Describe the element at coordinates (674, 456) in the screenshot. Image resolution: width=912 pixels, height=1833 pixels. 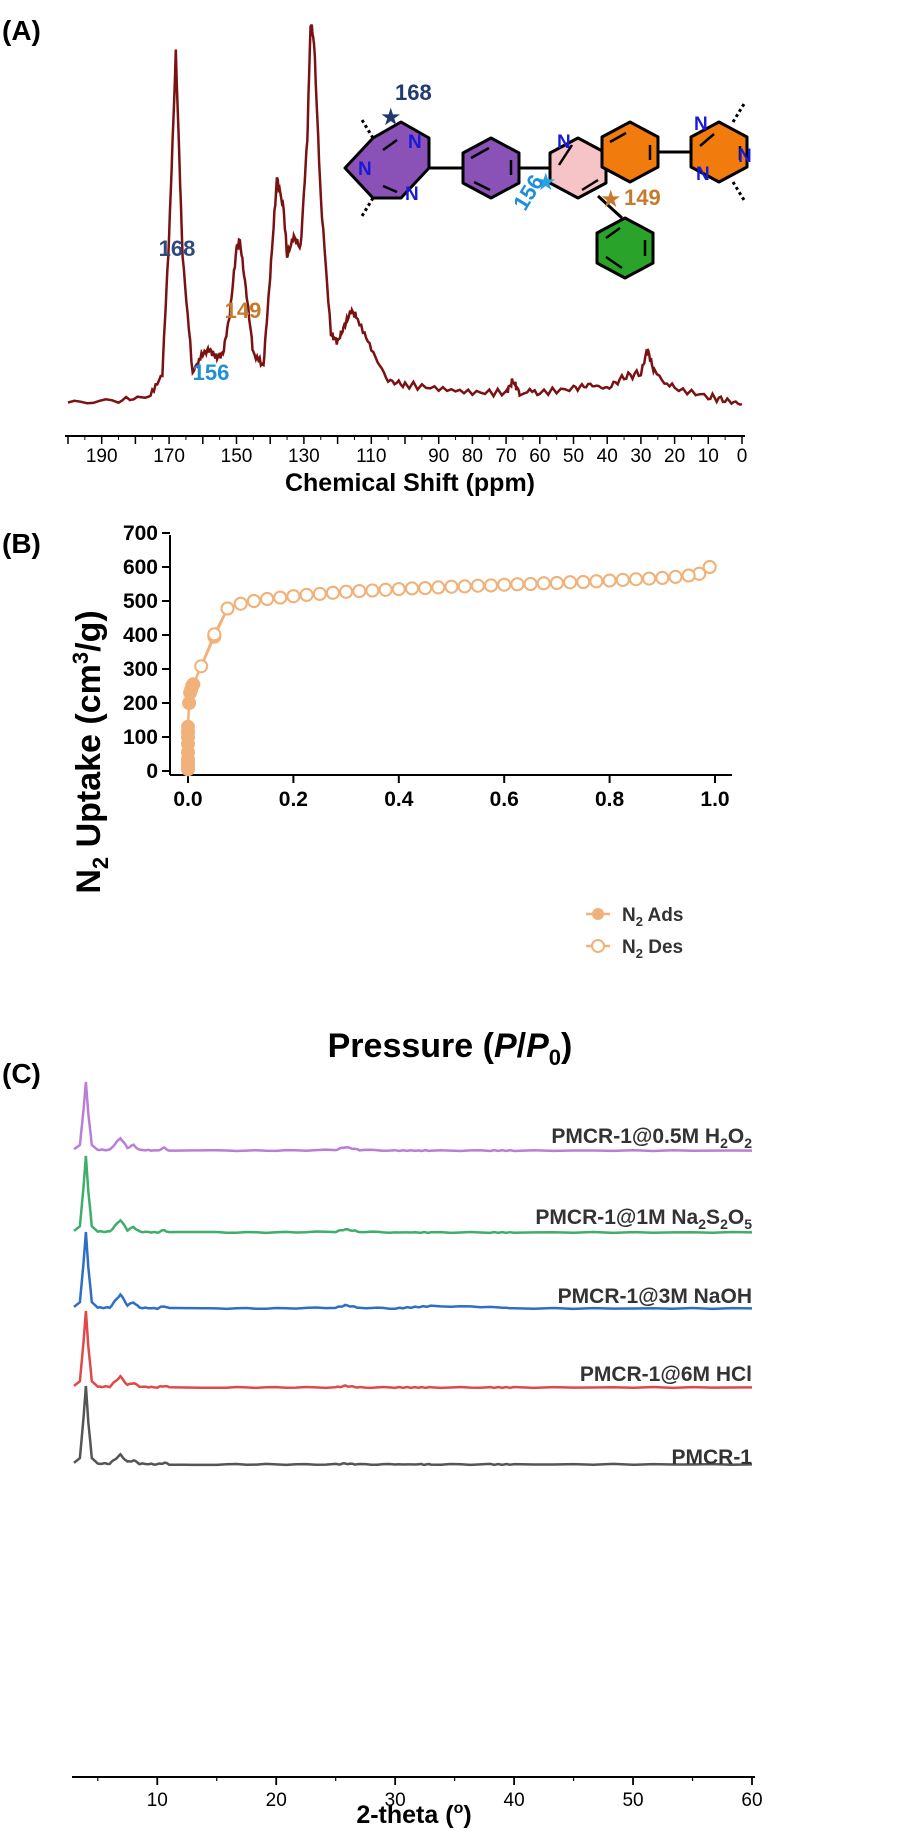
I see `nmr-tick-label: 20` at that location.